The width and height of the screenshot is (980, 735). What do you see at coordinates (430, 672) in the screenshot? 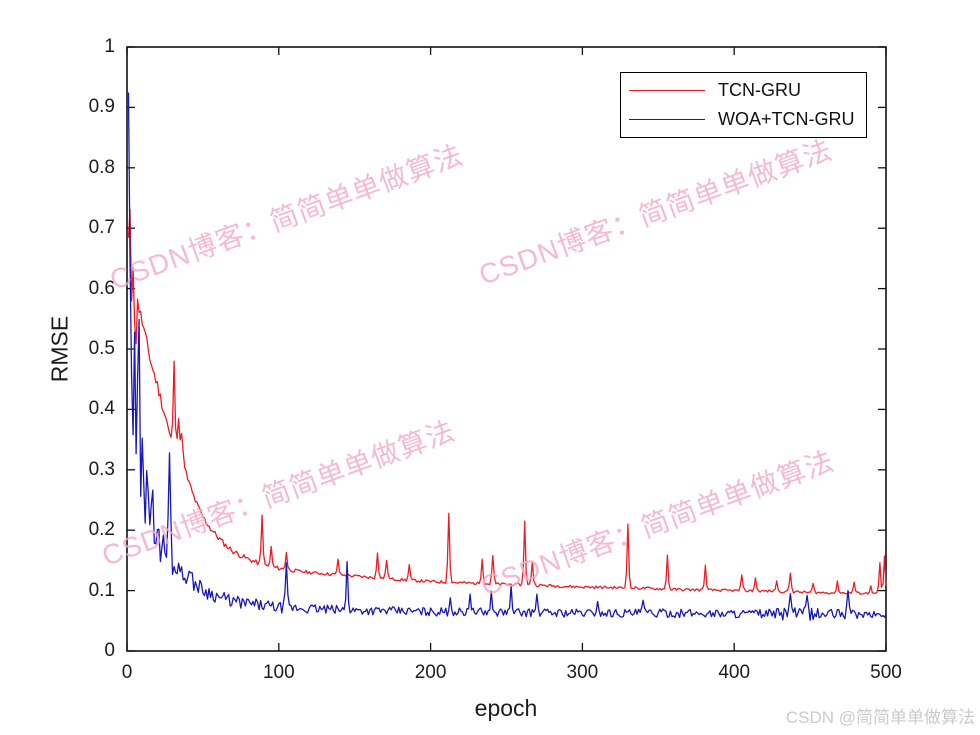
I see `x-tick-label: 200` at bounding box center [430, 672].